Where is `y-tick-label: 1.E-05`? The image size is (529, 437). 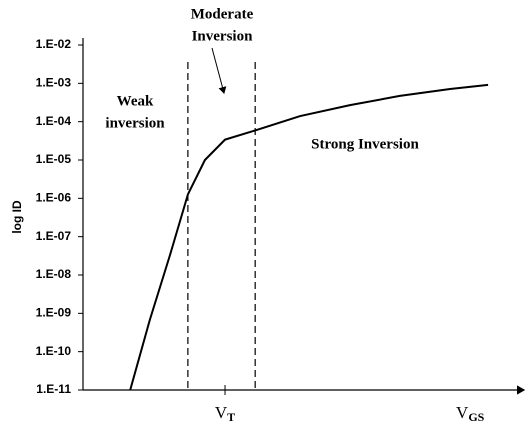
y-tick-label: 1.E-05 is located at coordinates (54, 159).